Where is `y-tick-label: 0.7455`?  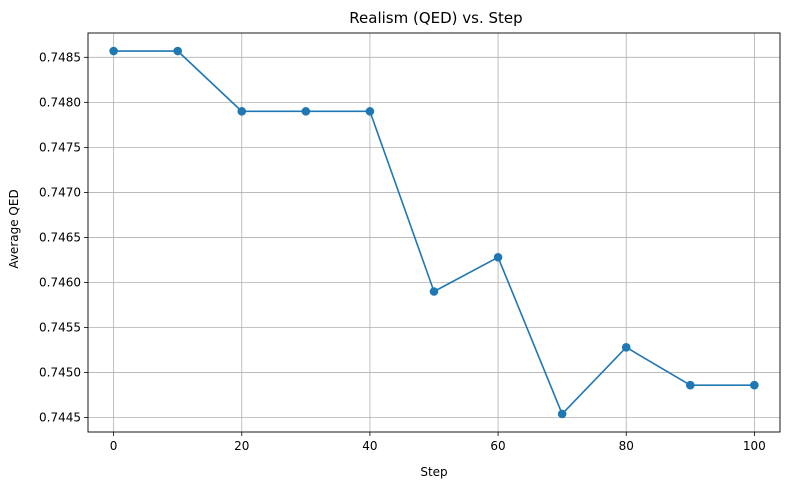
y-tick-label: 0.7455 is located at coordinates (60, 328).